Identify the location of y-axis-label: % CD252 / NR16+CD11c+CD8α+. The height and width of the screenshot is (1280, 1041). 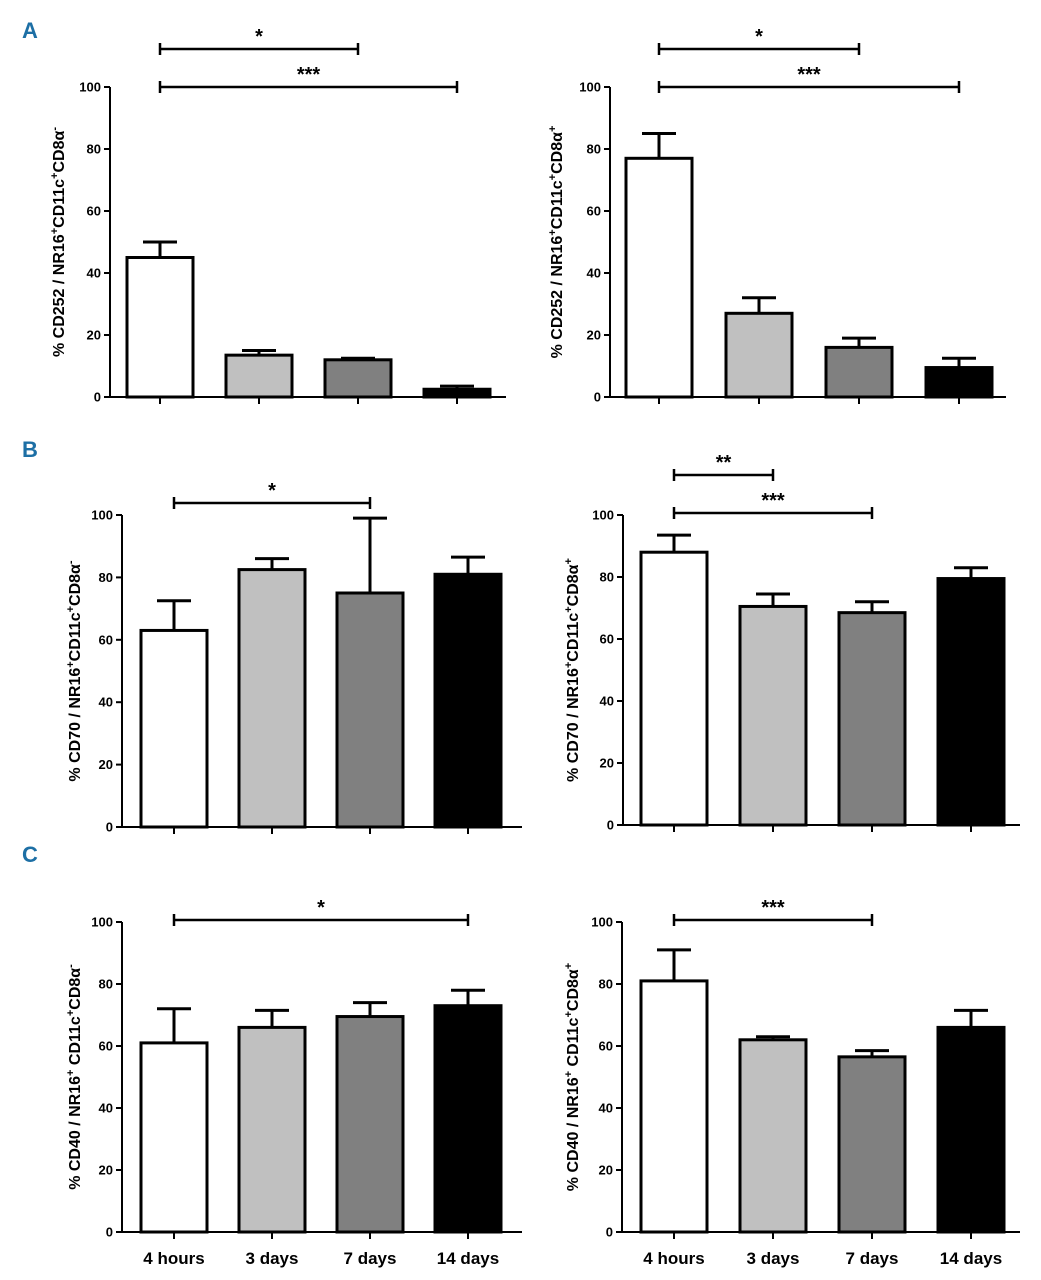
(556, 242).